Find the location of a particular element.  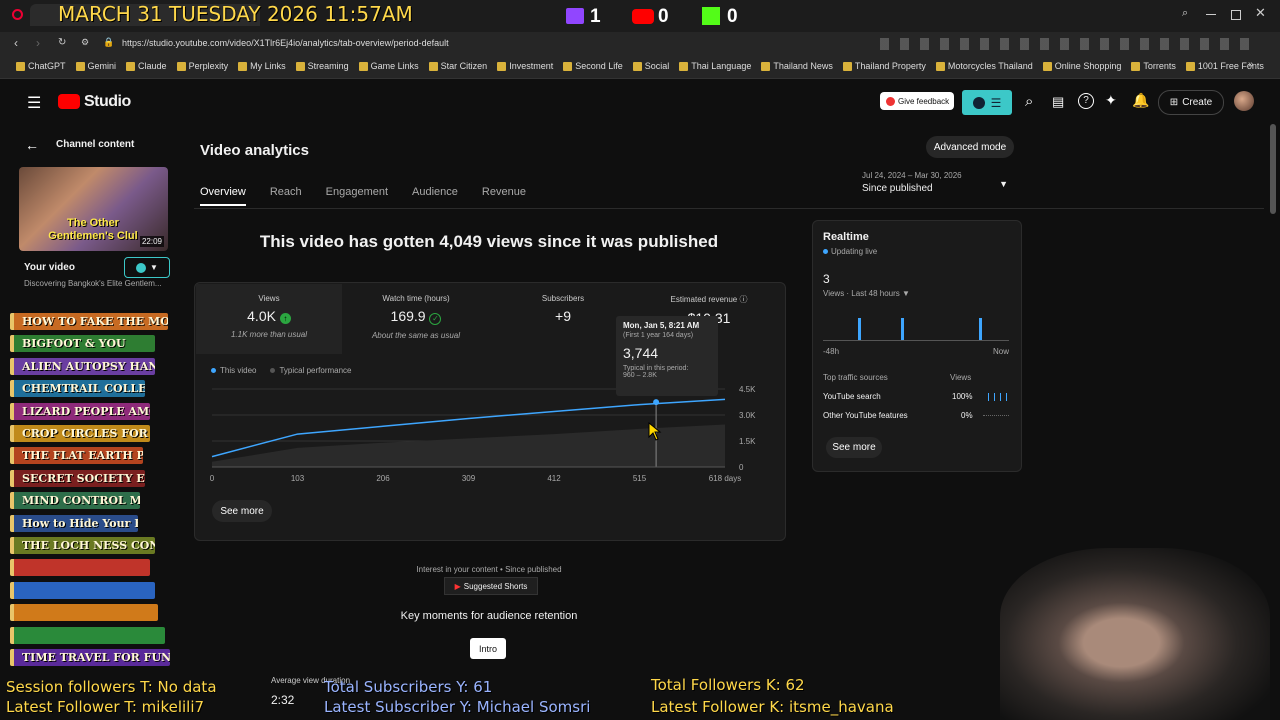

bookmark-item: Thailand Property is located at coordinates (884, 66).